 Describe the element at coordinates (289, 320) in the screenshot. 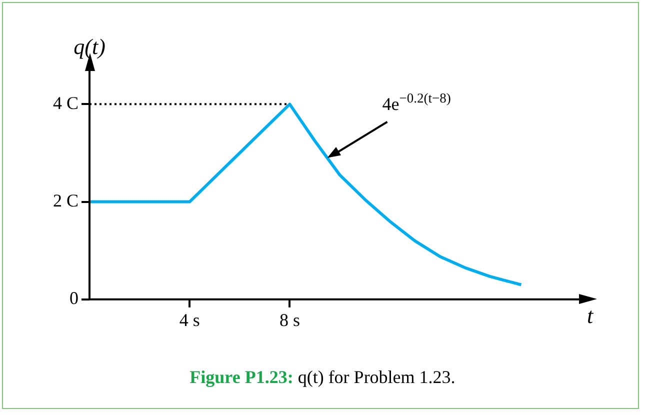

I see `x-tick-label: 8 s` at that location.